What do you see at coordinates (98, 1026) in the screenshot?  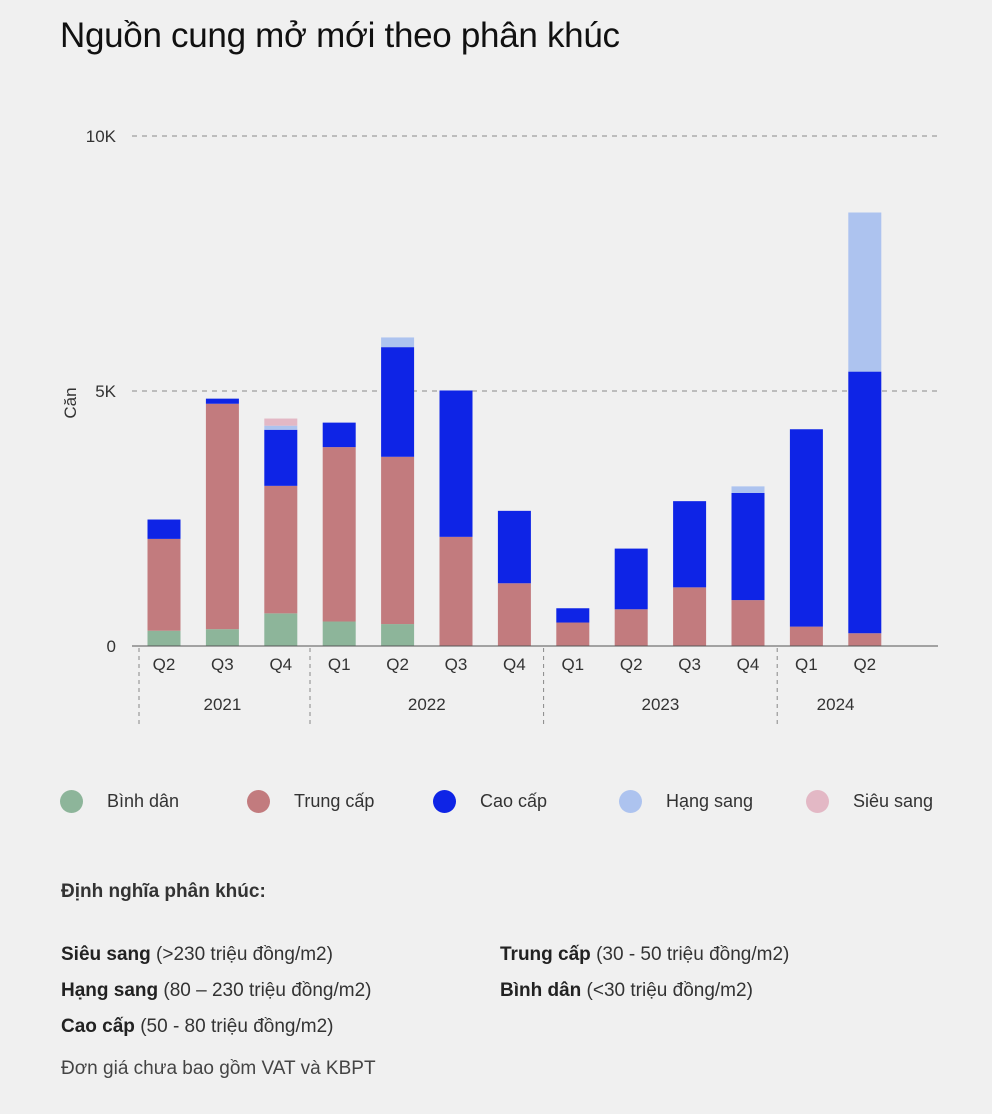 I see `definition-name: Cao cấp` at bounding box center [98, 1026].